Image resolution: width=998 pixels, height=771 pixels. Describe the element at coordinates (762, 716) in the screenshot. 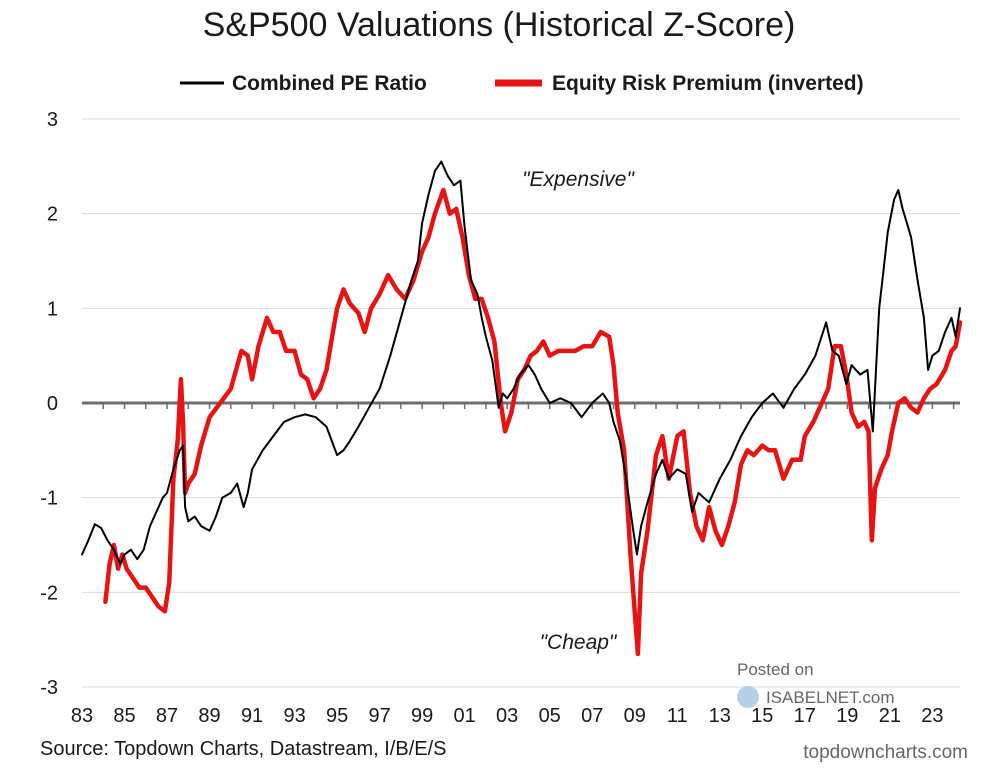

I see `x-tick-label: 15` at that location.